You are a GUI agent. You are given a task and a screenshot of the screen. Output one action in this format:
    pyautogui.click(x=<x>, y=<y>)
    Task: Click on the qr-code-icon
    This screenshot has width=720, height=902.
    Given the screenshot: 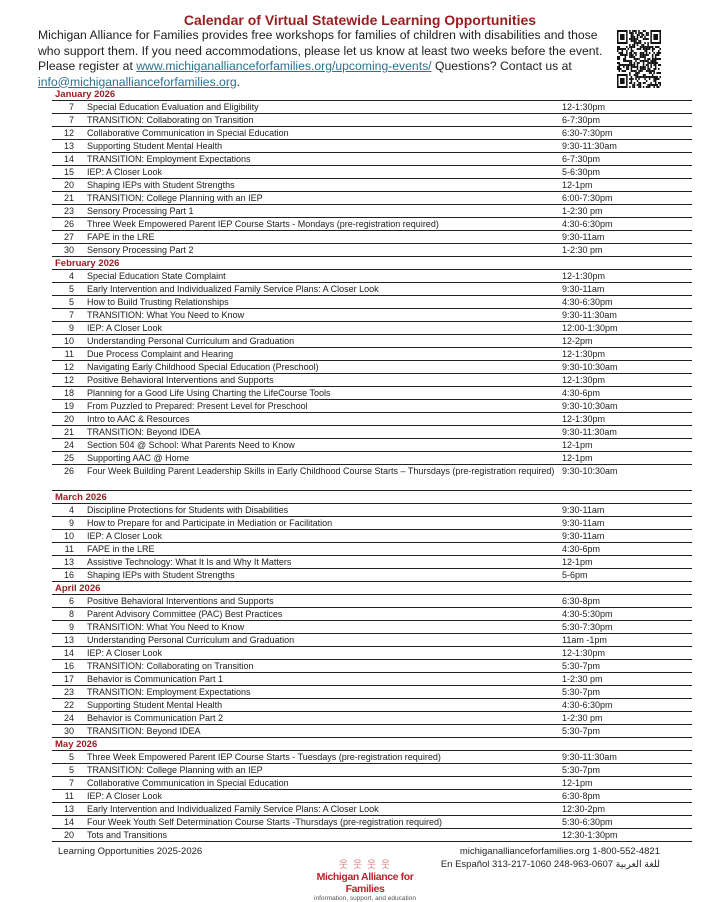 What is the action you would take?
    pyautogui.click(x=639, y=59)
    